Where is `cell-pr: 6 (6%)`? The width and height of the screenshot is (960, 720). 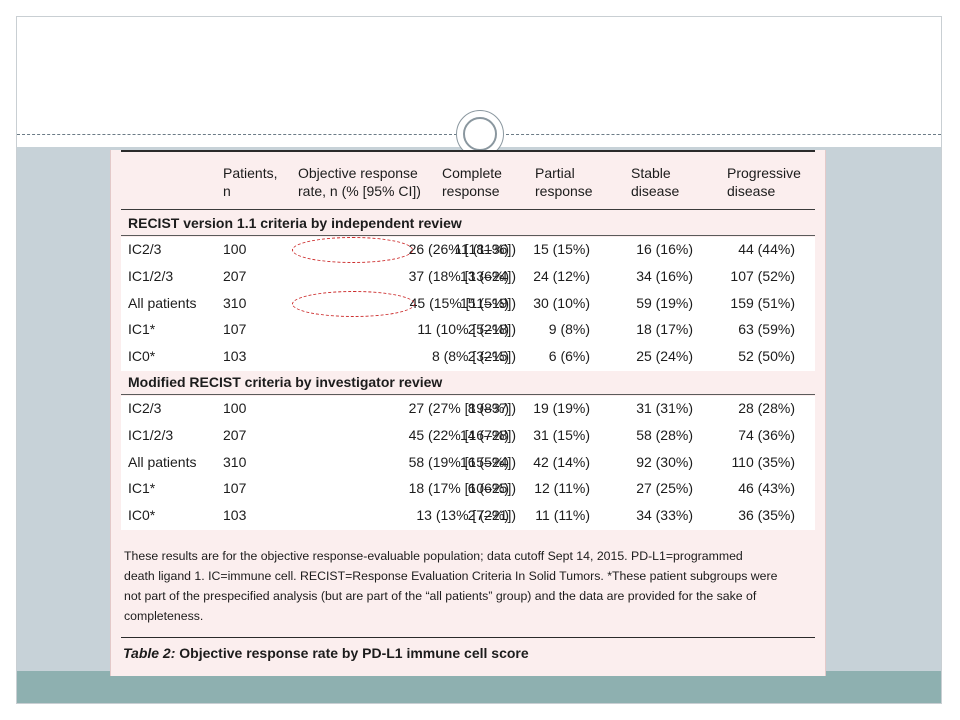
cell-pr: 6 (6%) is located at coordinates (569, 356).